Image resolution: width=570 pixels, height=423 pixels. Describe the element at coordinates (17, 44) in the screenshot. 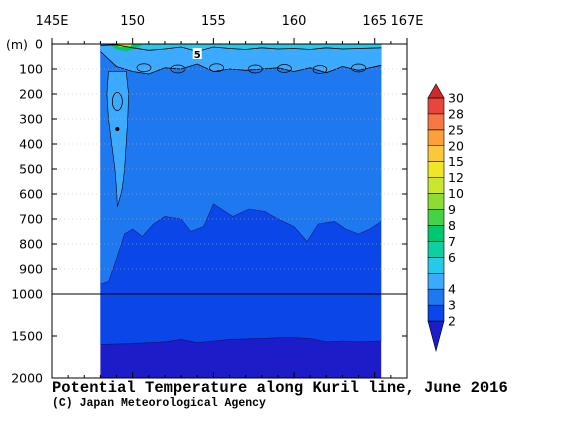

I see `y-unit-label: (m)` at that location.